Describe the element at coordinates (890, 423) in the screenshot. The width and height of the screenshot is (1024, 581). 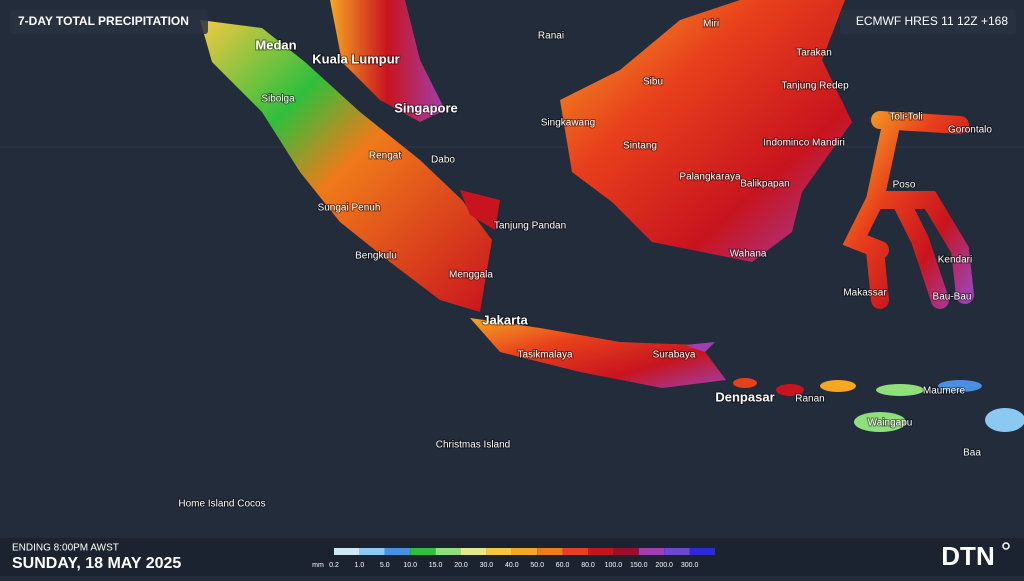
I see `place-label: Waingapu` at that location.